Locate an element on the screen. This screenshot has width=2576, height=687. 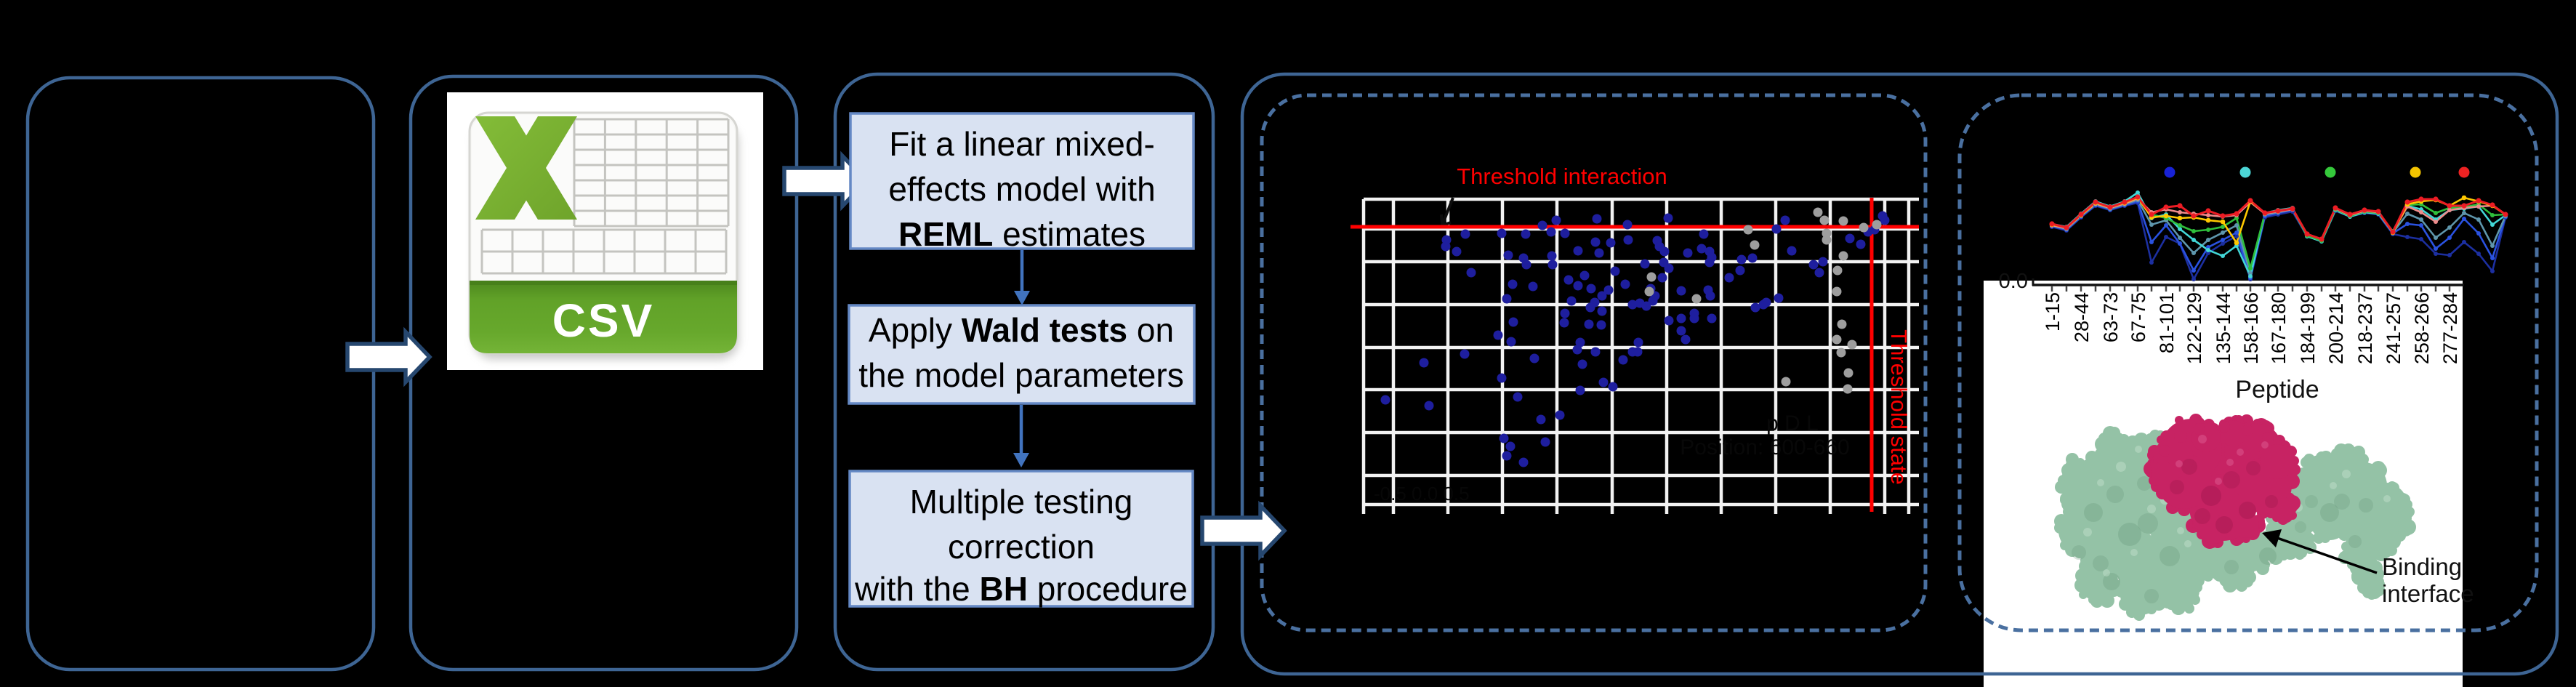
svg-text: 81-101 is located at coordinates (2167, 322).